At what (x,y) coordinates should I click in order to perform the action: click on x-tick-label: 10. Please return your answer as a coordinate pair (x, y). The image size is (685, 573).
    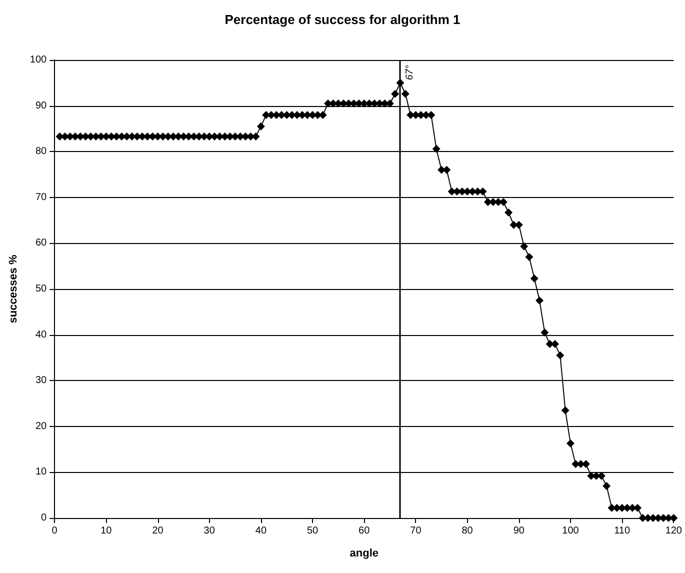
    Looking at the image, I should click on (106, 531).